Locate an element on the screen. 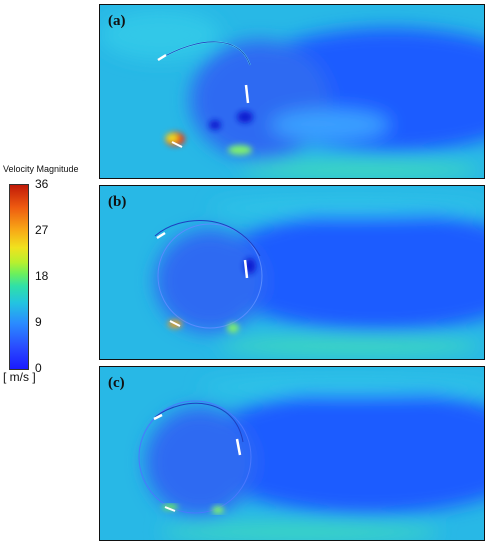 Image resolution: width=489 pixels, height=550 pixels. colorbar-tick-27: 27 is located at coordinates (42, 230).